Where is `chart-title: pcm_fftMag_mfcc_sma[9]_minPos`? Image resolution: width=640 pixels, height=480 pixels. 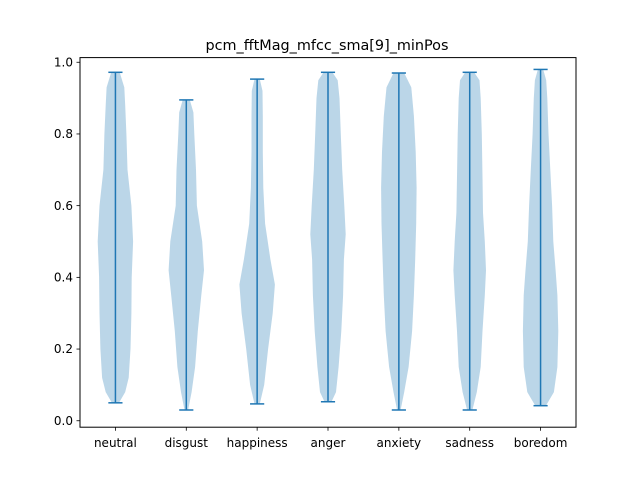 chart-title: pcm_fftMag_mfcc_sma[9]_minPos is located at coordinates (326, 46).